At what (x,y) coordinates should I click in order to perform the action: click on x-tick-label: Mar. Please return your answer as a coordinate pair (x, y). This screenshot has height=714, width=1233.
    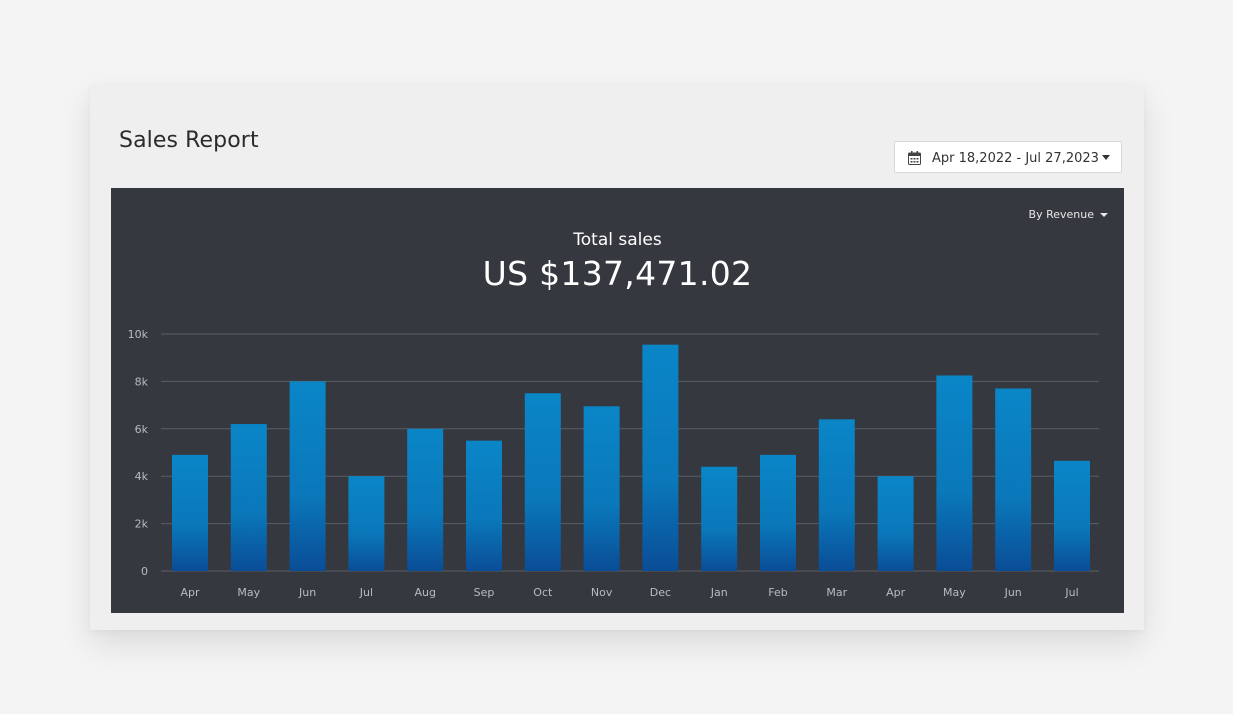
    Looking at the image, I should click on (836, 592).